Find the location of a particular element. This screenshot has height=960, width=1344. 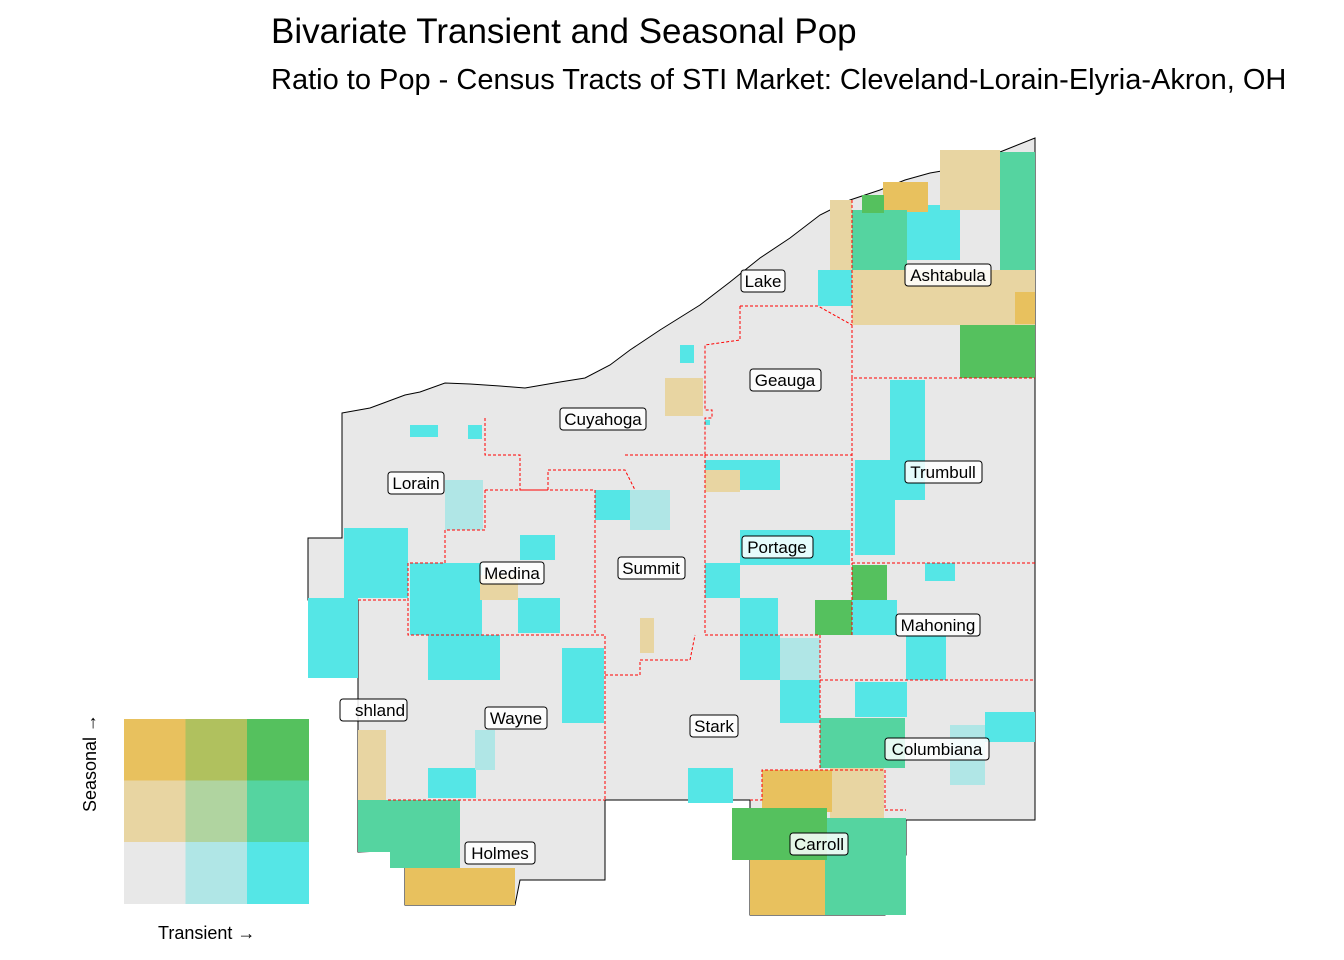

svg-text: Trumbull is located at coordinates (943, 472).